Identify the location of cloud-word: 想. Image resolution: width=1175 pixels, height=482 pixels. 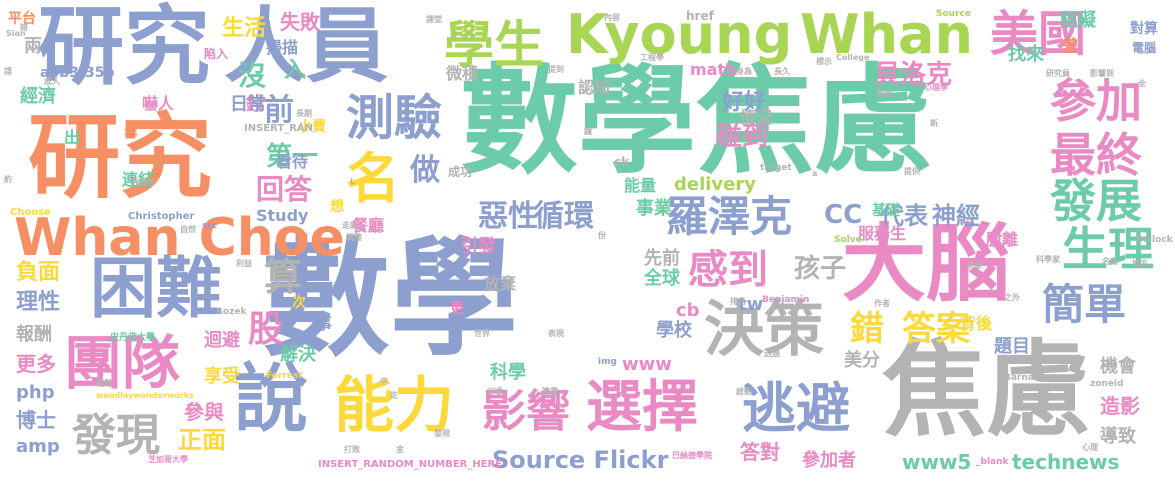
(337, 207).